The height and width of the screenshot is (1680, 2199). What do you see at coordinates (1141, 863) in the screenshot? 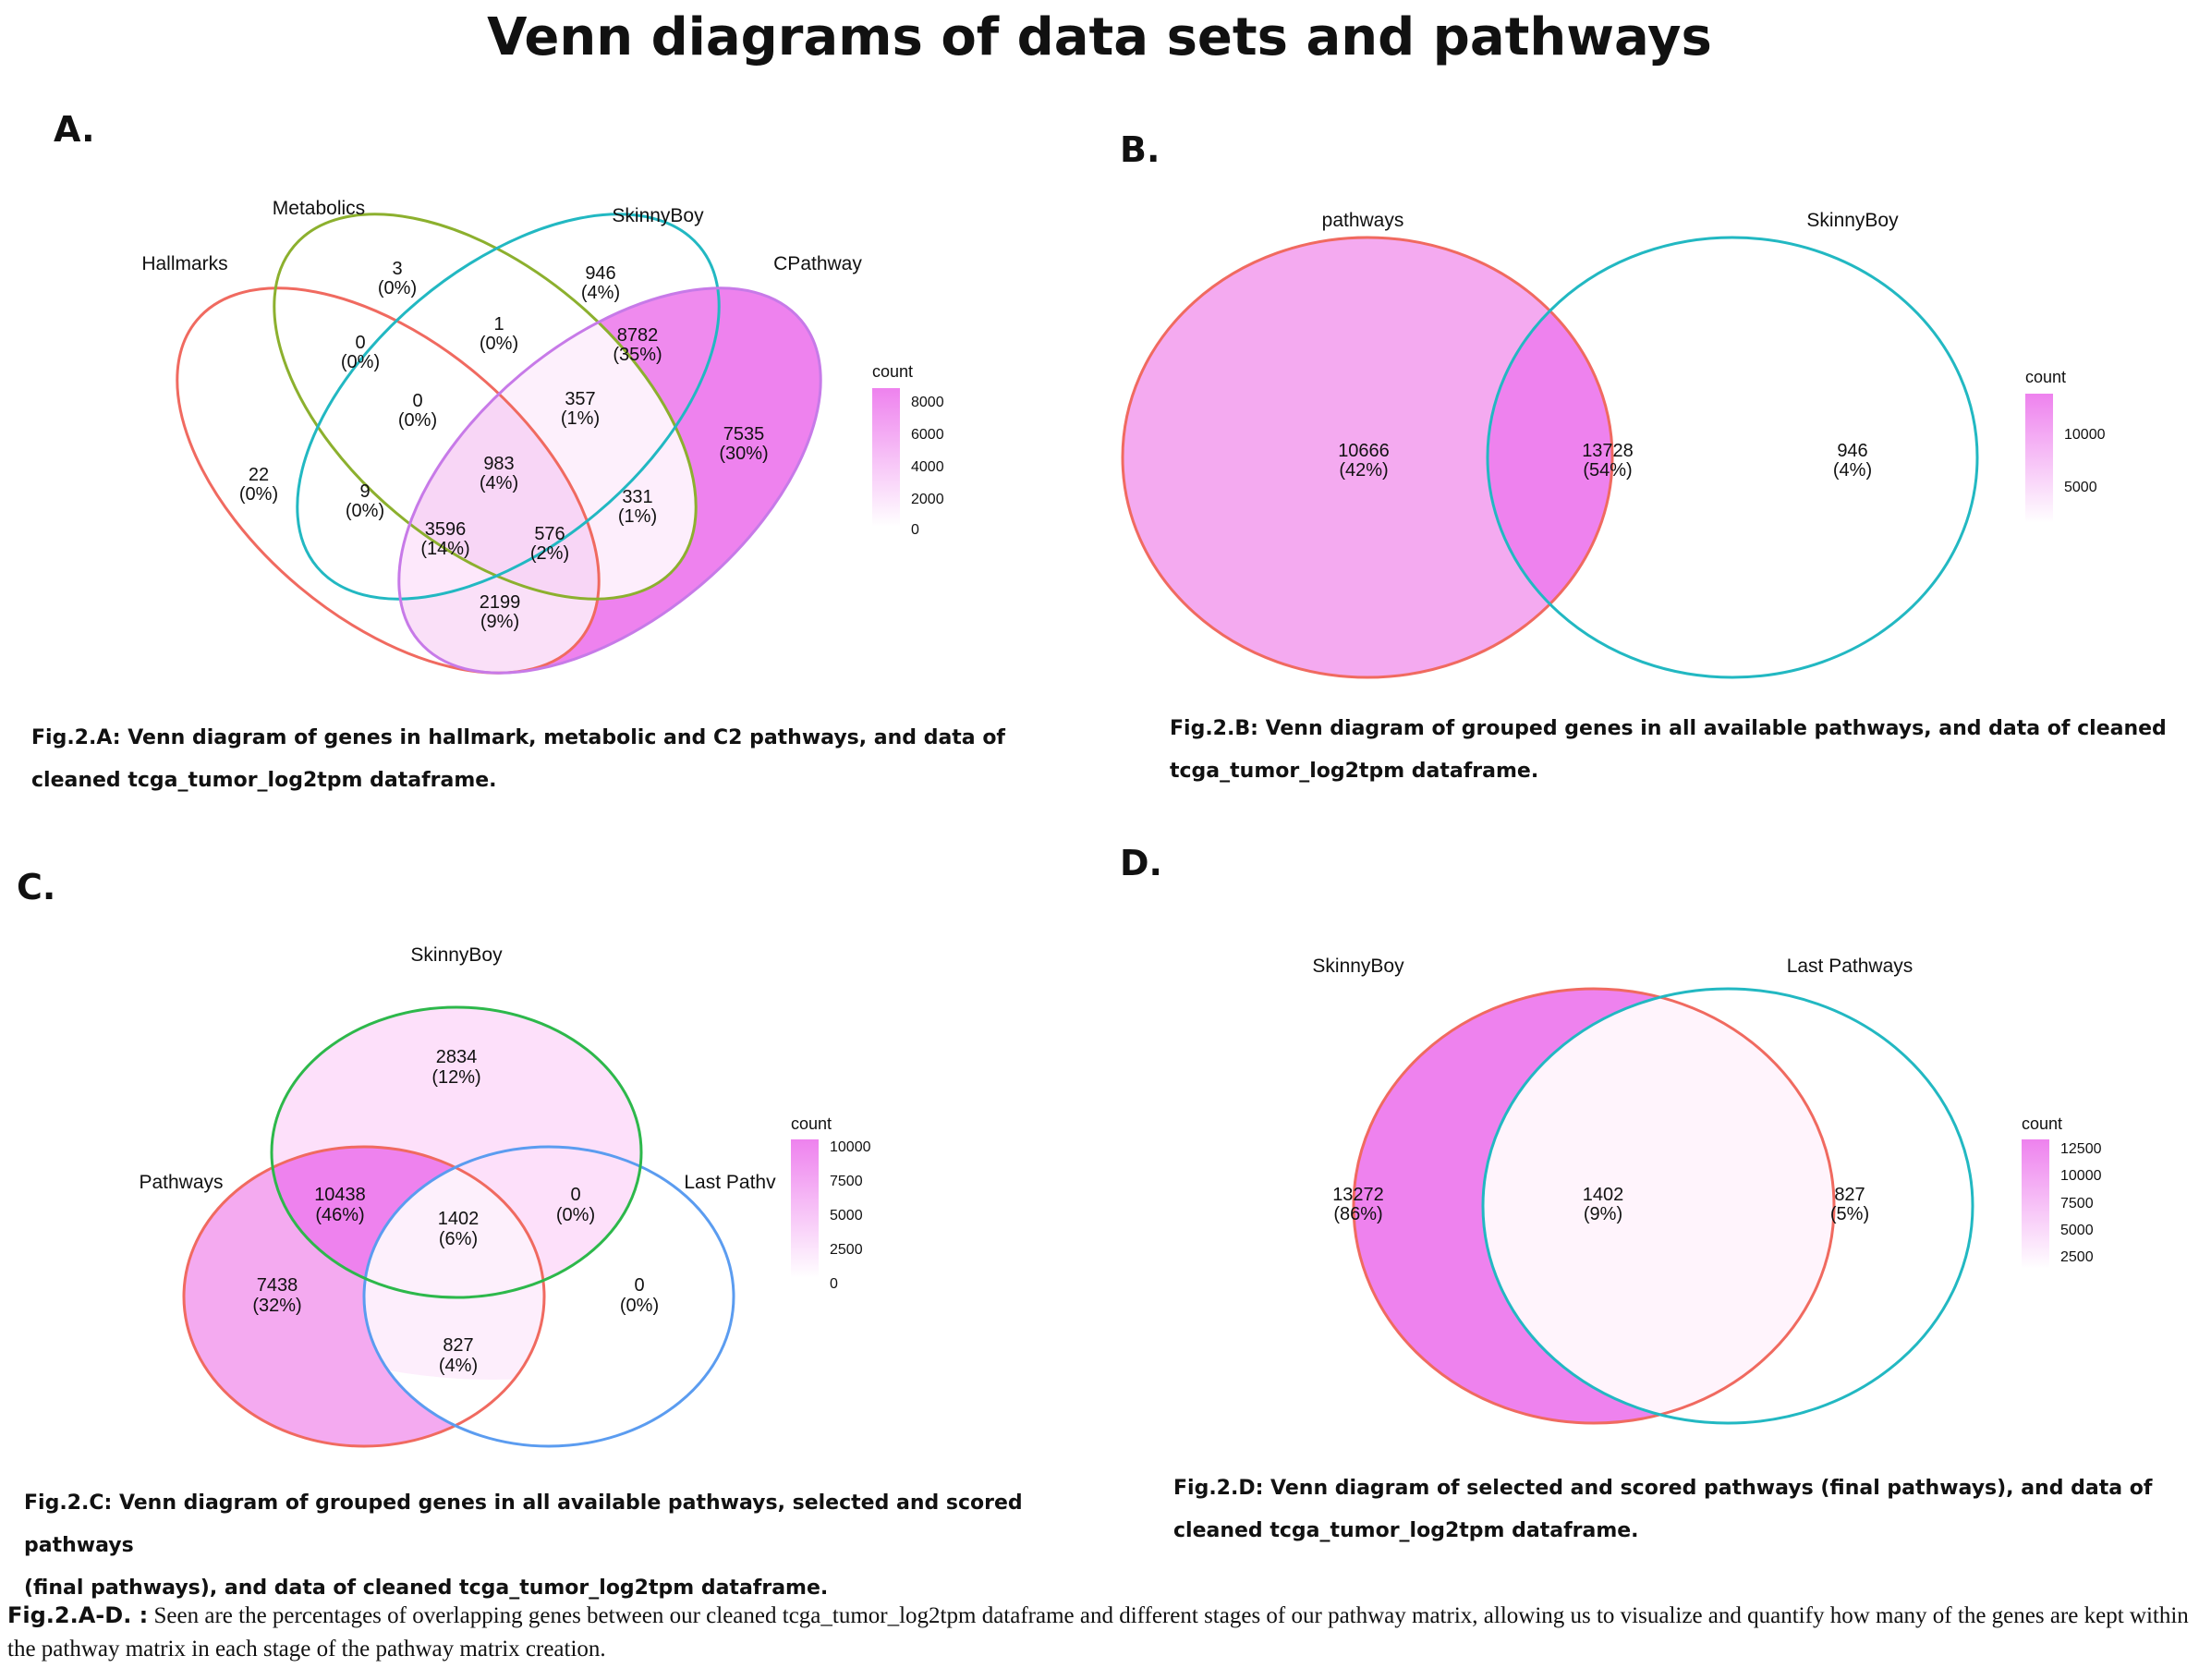
I see `panel-d-letter: D.` at bounding box center [1141, 863].